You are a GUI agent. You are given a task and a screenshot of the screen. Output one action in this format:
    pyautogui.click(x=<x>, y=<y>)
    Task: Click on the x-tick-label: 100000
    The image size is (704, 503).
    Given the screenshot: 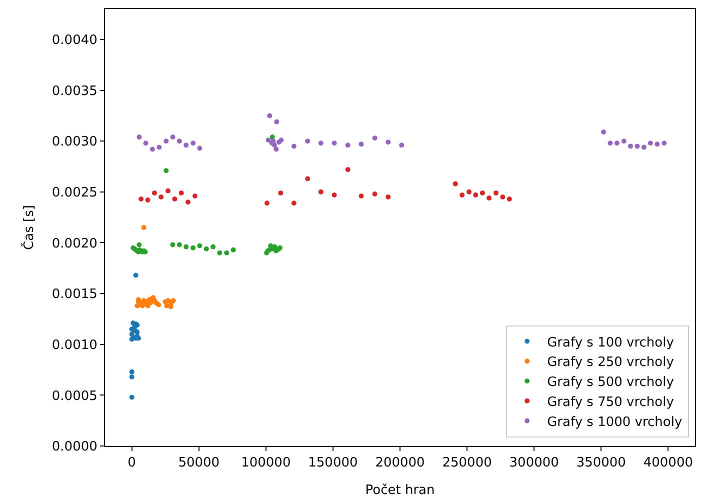 What is the action you would take?
    pyautogui.click(x=266, y=463)
    